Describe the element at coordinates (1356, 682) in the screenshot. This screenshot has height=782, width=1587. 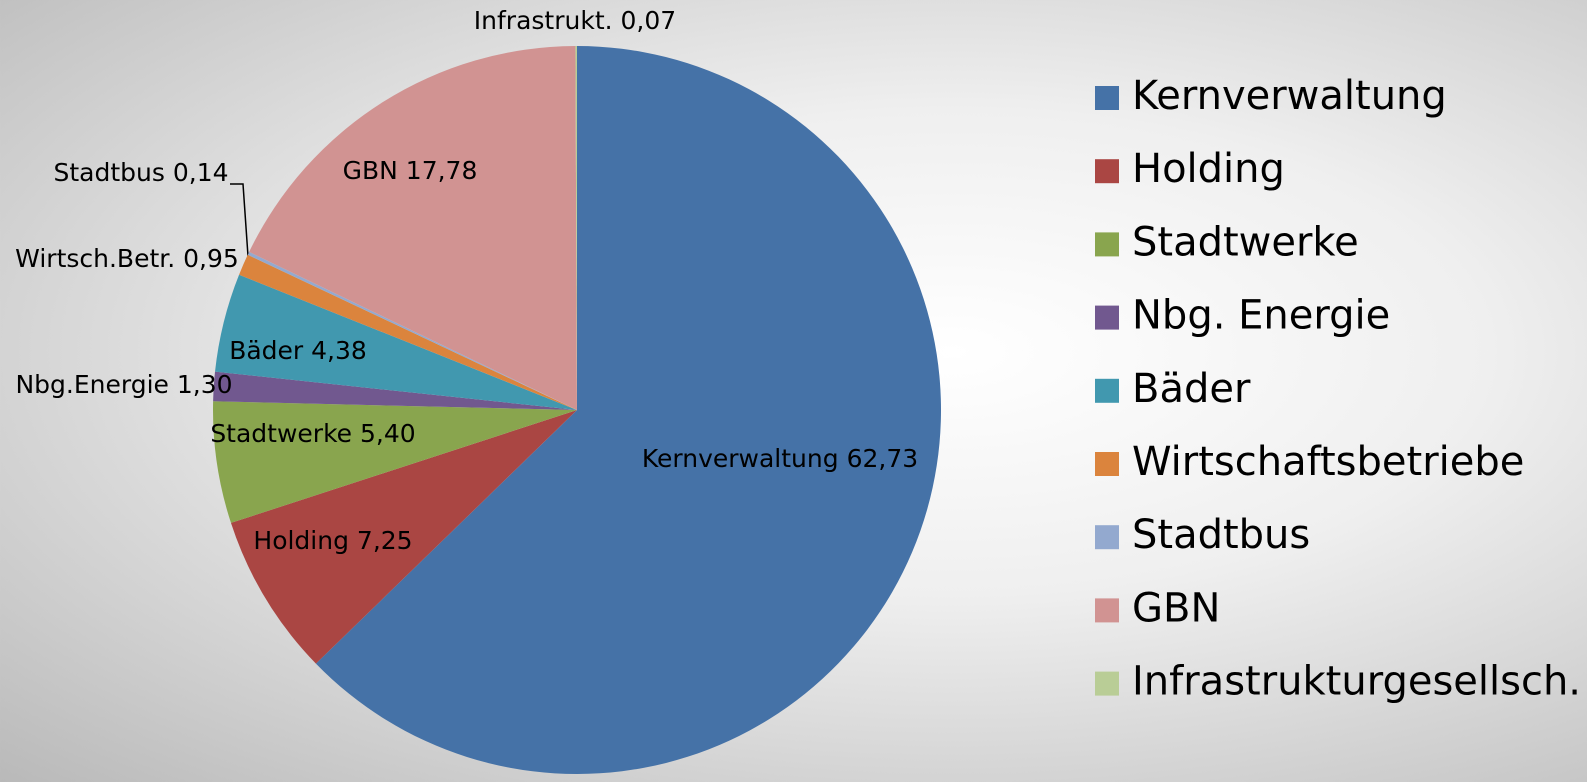
I see `legend-label: Infrastrukturgesellsch.` at that location.